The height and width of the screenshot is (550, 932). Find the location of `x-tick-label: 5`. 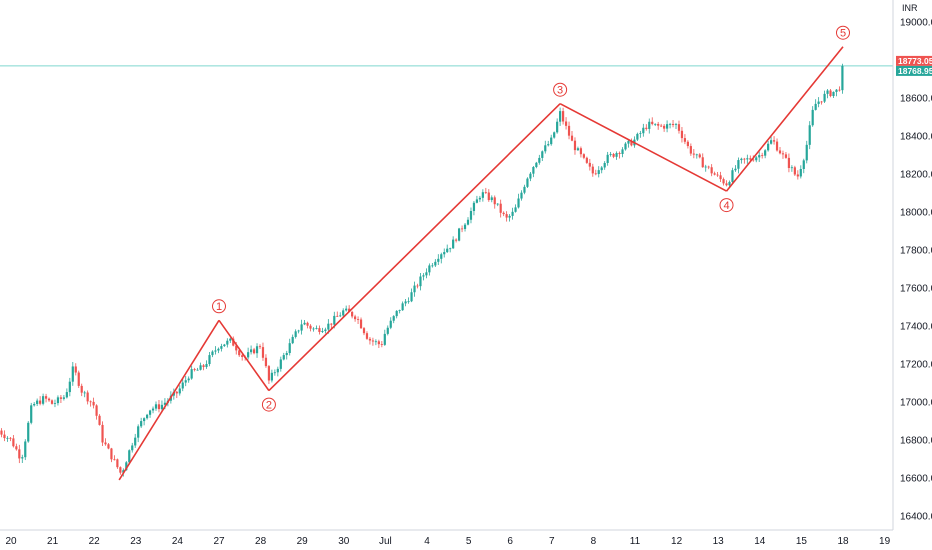

x-tick-label: 5 is located at coordinates (469, 541).